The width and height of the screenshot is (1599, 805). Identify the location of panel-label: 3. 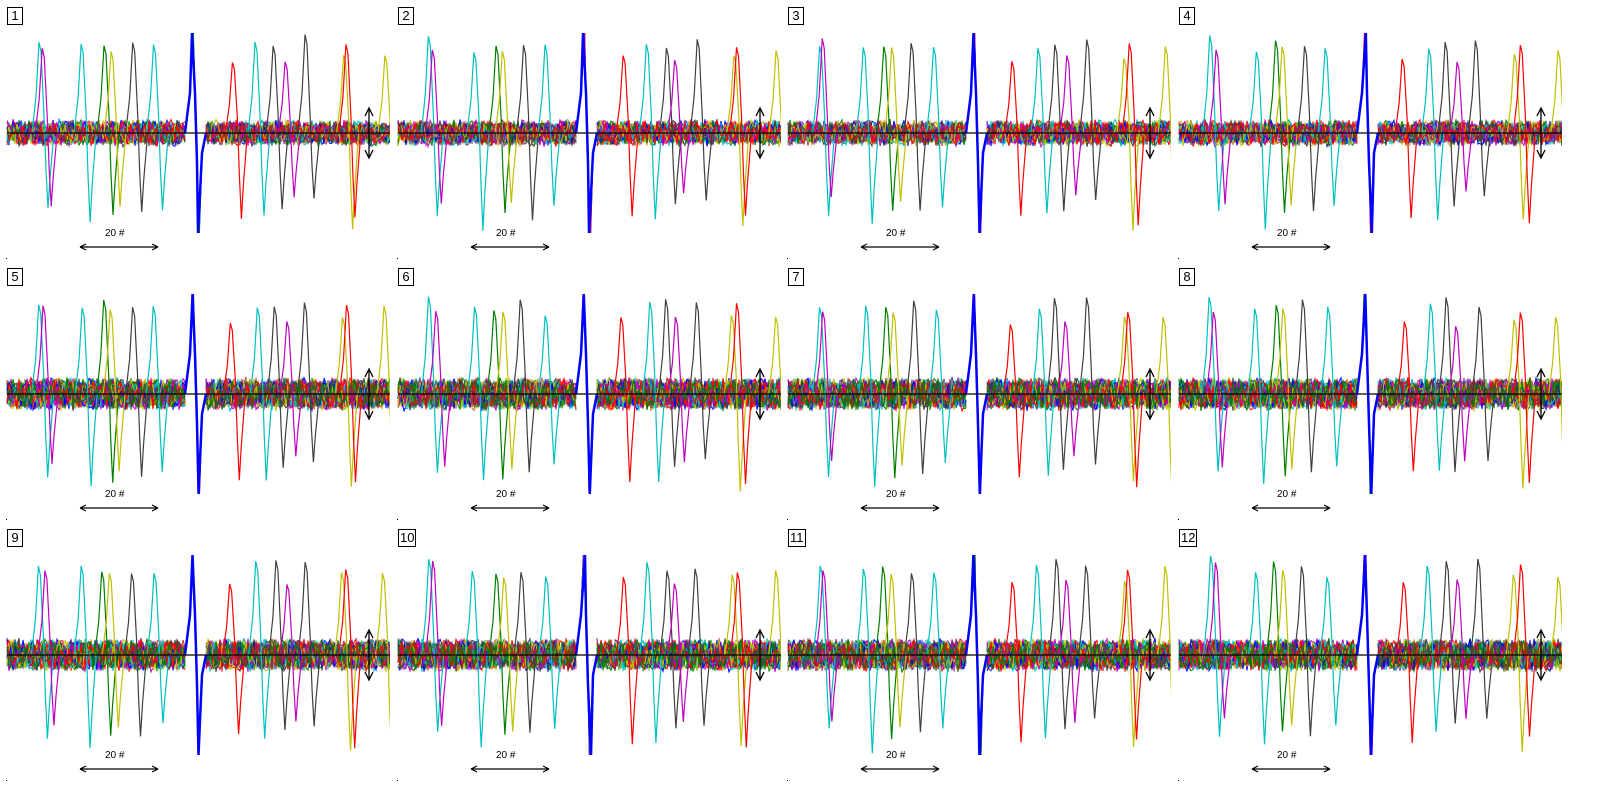
(796, 16).